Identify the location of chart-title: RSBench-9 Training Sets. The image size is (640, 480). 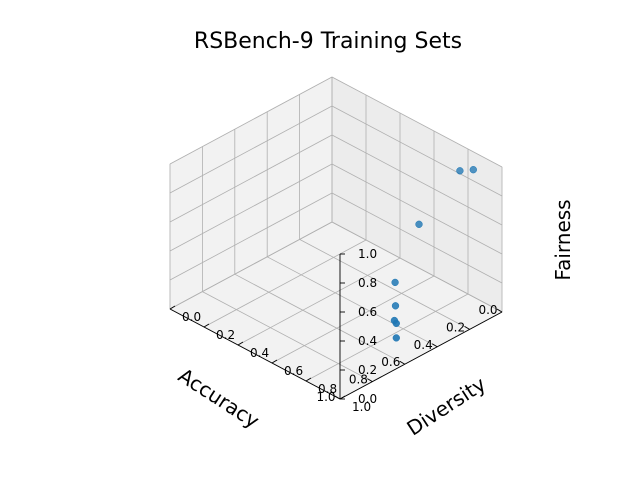
(328, 41).